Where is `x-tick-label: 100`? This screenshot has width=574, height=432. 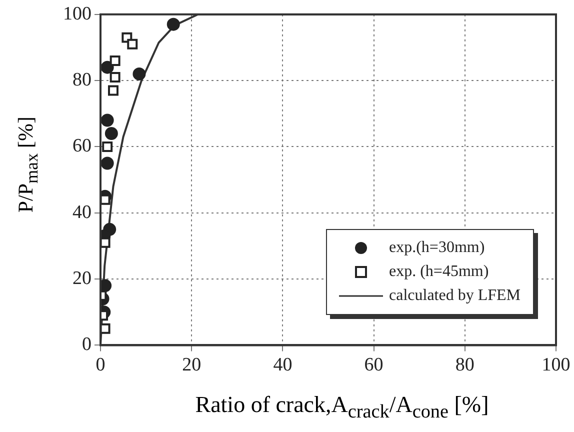
x-tick-label: 100 is located at coordinates (556, 365).